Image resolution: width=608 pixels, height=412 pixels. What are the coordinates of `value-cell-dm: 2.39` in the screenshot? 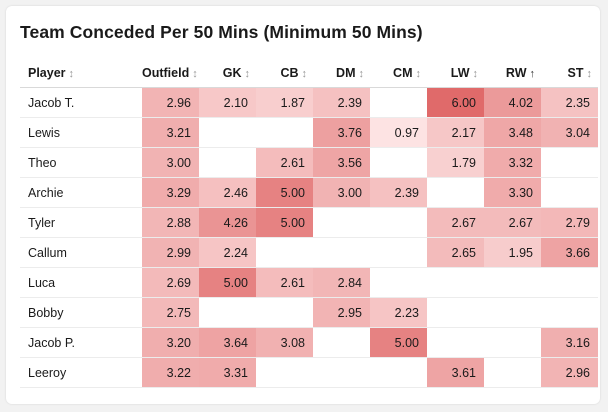 It's located at (341, 102).